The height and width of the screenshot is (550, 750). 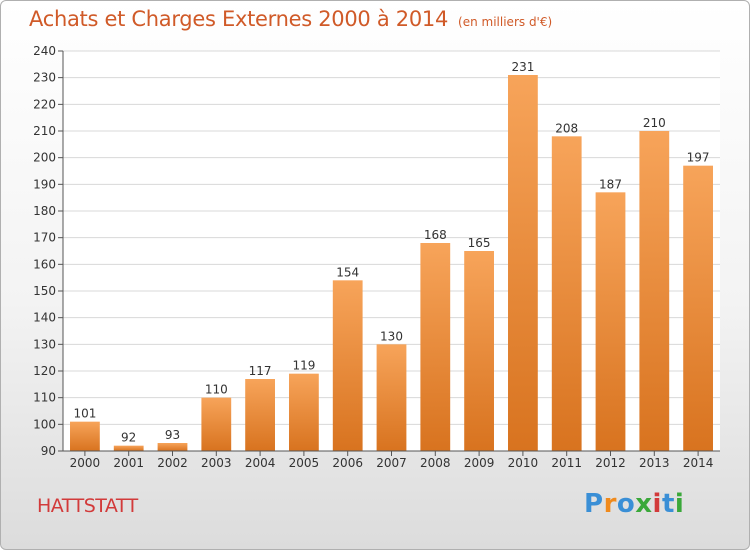 What do you see at coordinates (44, 158) in the screenshot?
I see `y-tick-label: 200` at bounding box center [44, 158].